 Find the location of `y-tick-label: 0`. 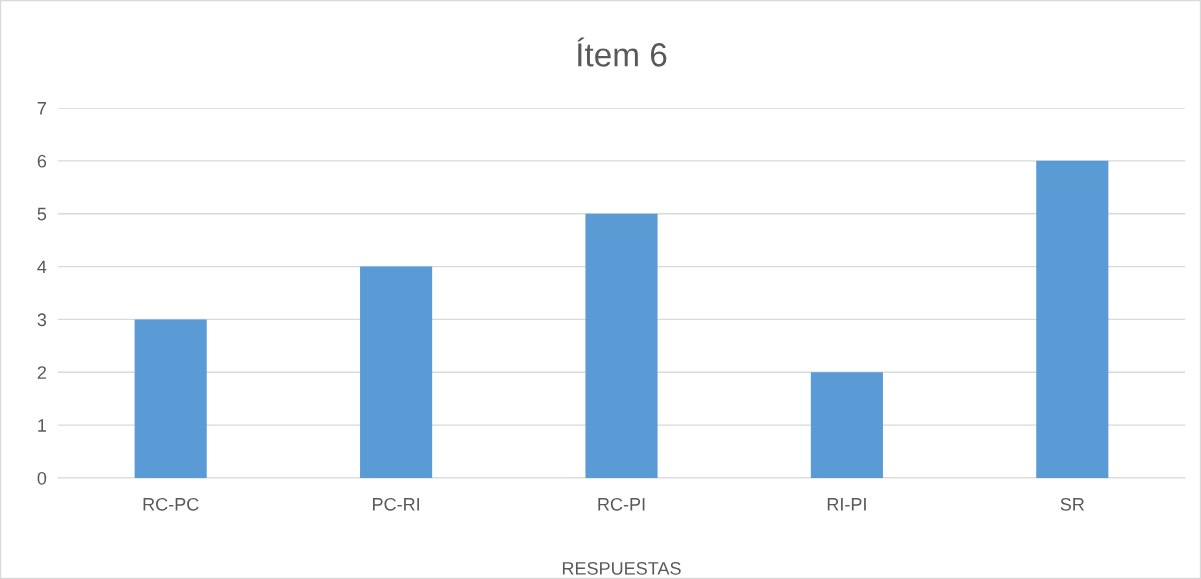

y-tick-label: 0 is located at coordinates (42, 478).